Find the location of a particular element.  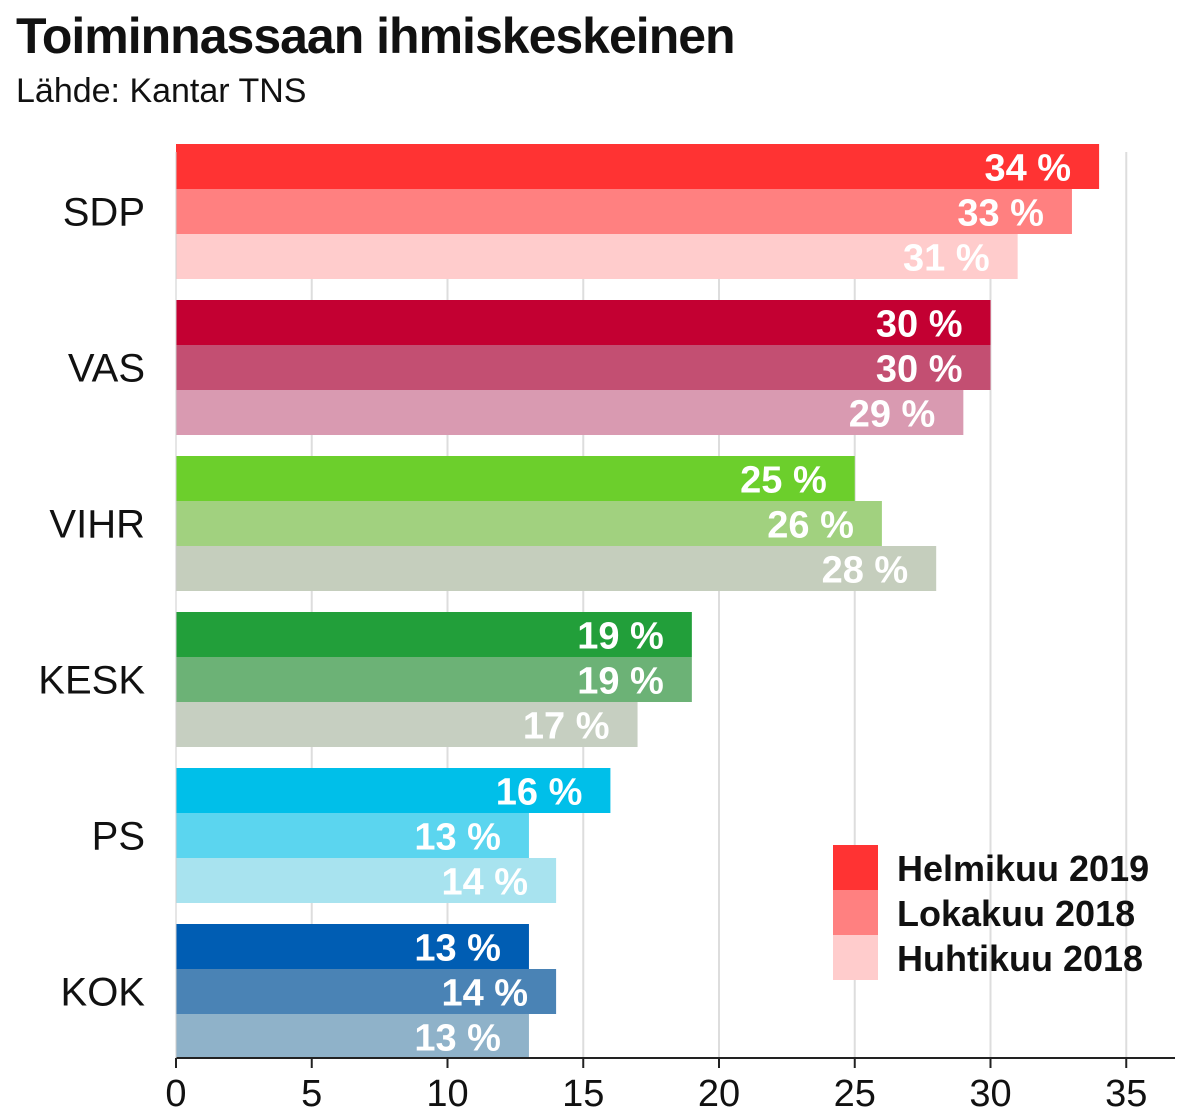

x-tick-label-10: 10 is located at coordinates (447, 1094).